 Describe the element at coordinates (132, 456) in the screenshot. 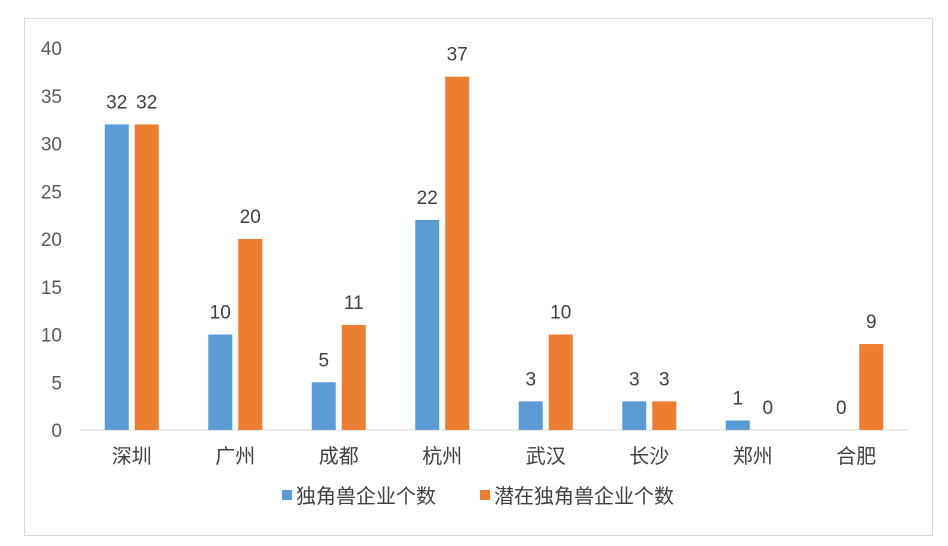

I see `x-tick-label: 深圳` at that location.